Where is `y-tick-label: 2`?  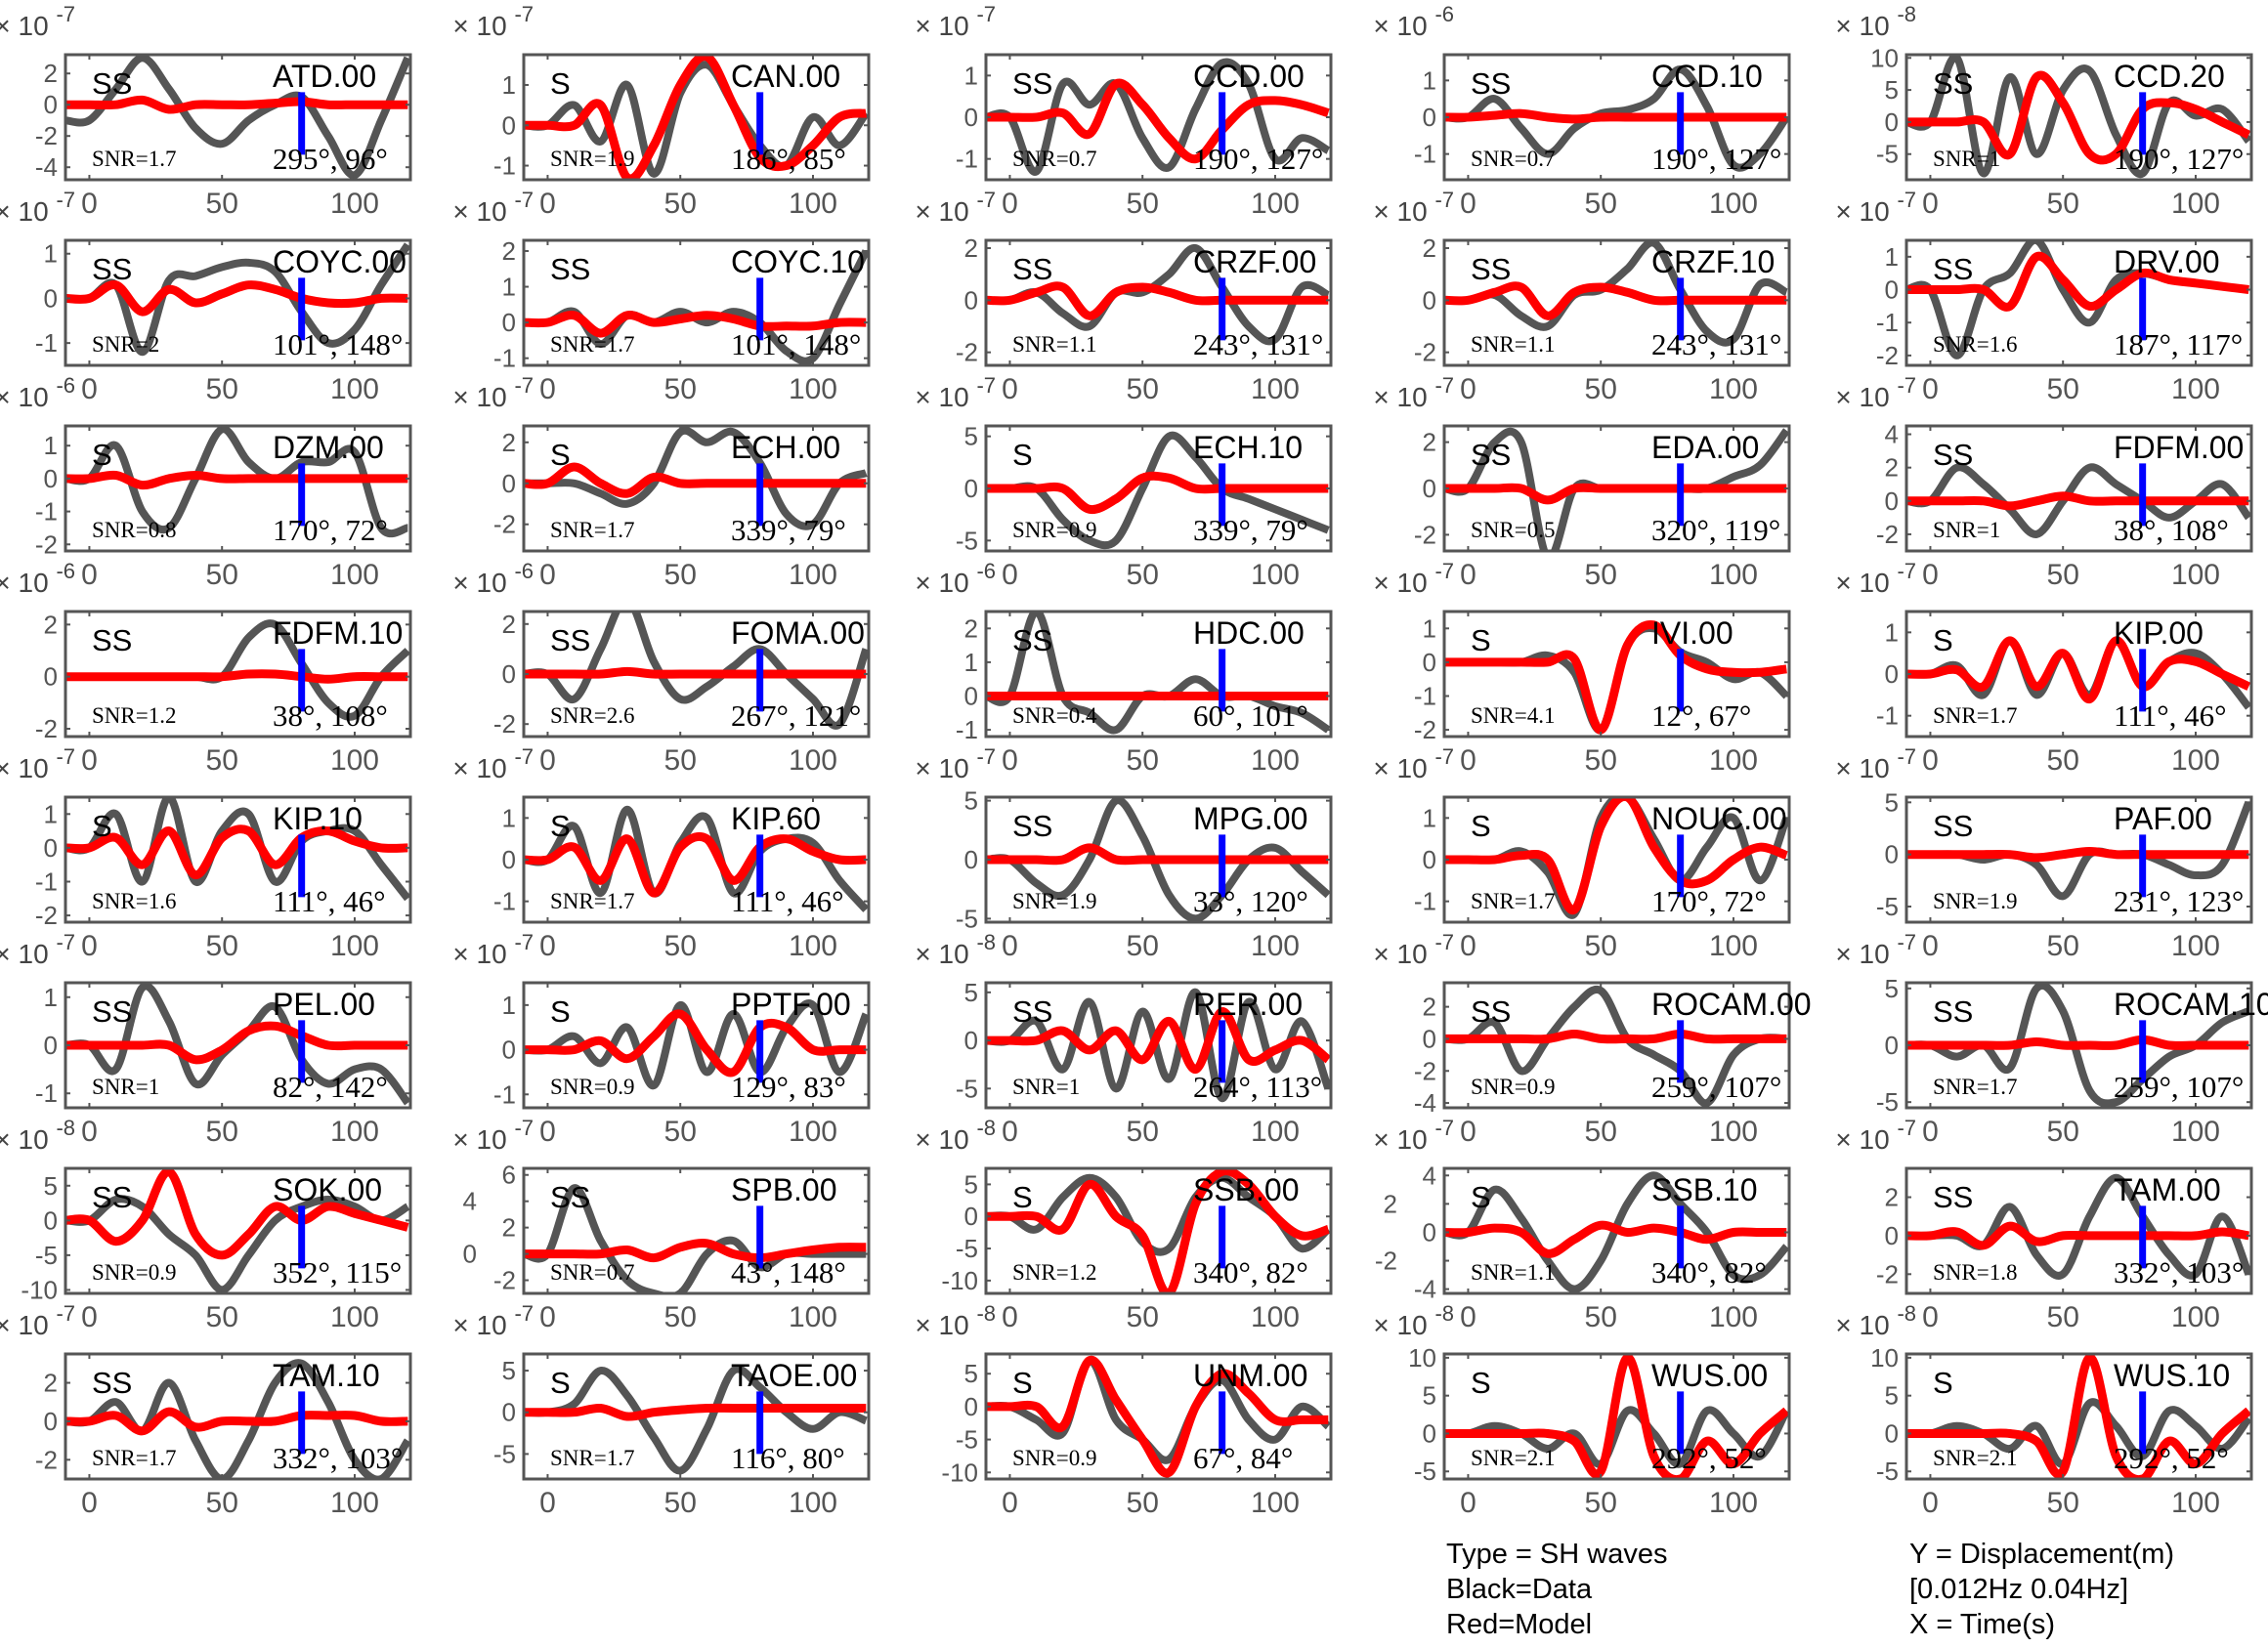 y-tick-label: 2 is located at coordinates (1892, 1197).